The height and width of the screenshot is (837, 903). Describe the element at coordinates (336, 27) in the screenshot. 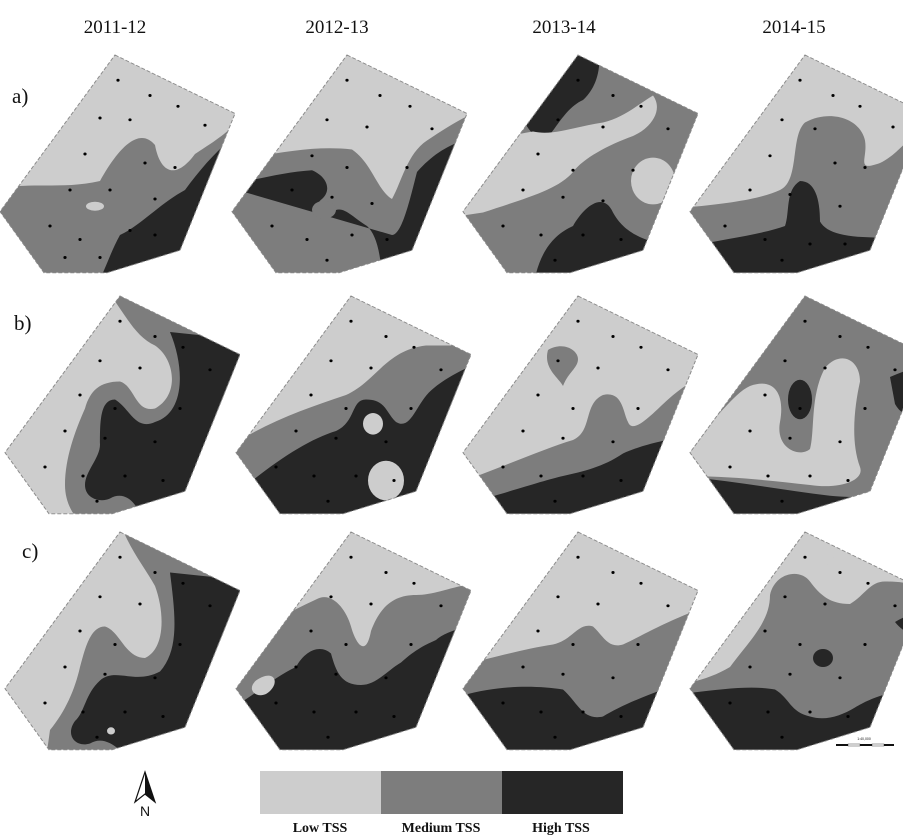

I see `column-label-2012-13: 2012-13` at that location.